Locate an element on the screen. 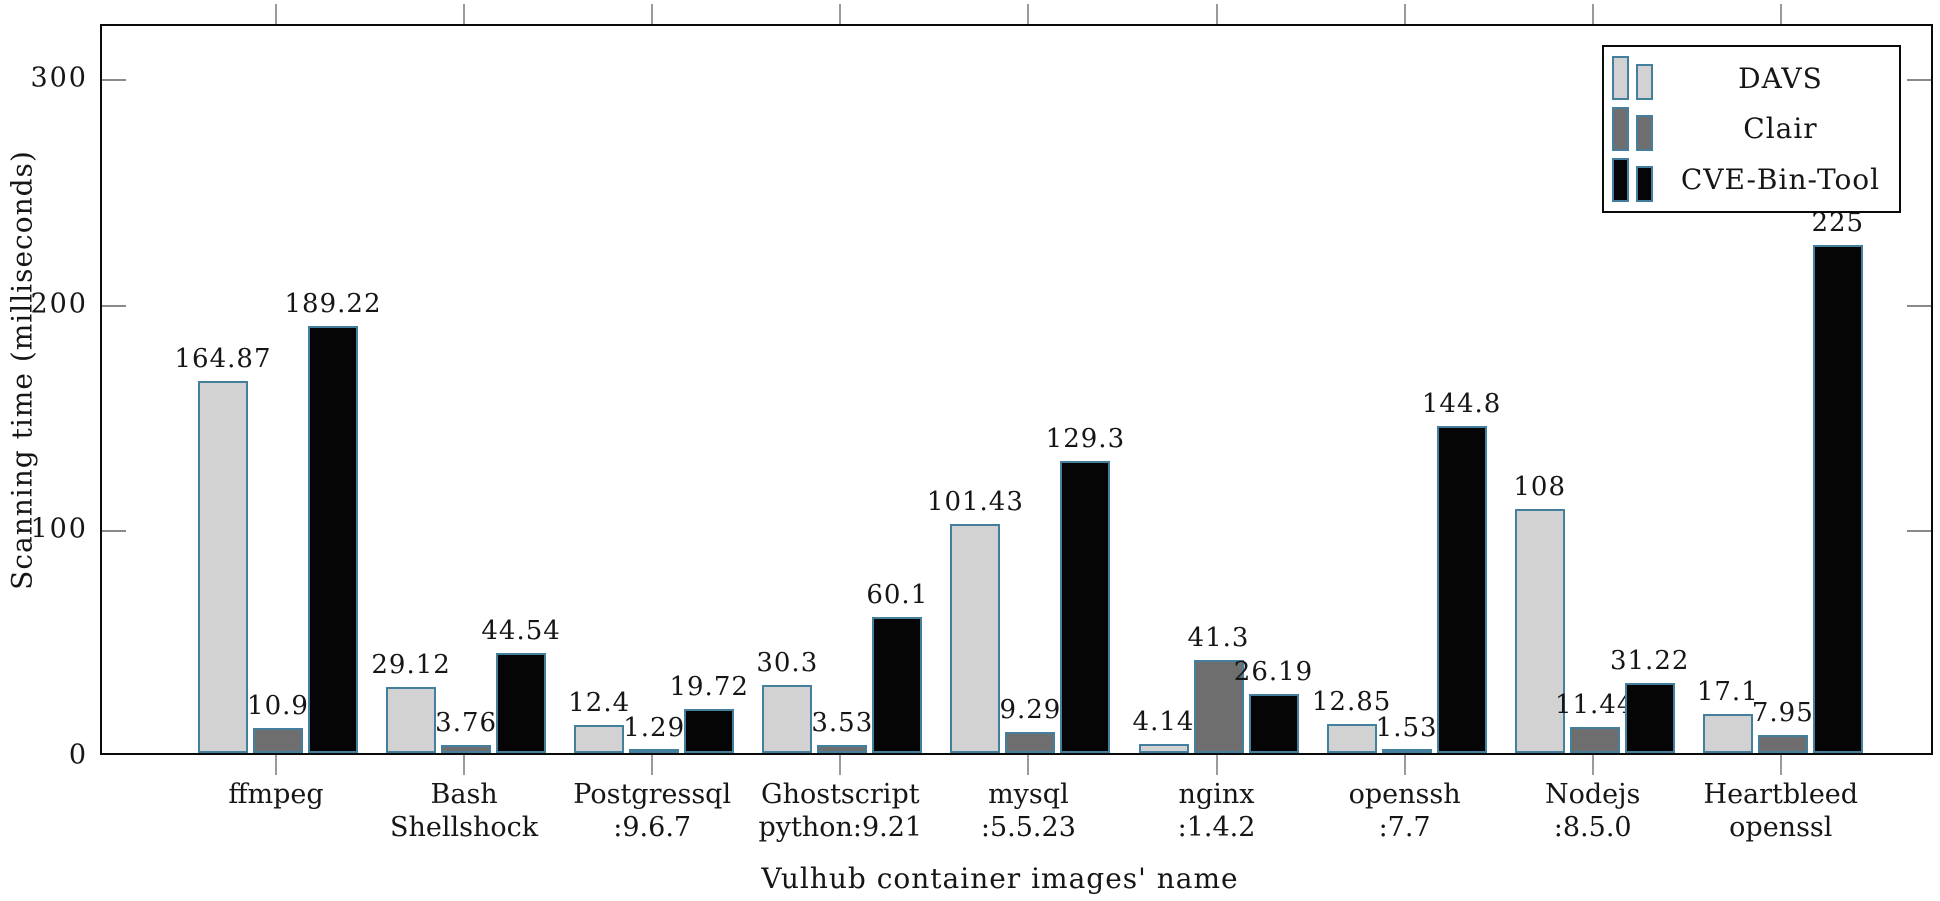 The image size is (1940, 901). bar-value-label: 189.22 is located at coordinates (333, 304).